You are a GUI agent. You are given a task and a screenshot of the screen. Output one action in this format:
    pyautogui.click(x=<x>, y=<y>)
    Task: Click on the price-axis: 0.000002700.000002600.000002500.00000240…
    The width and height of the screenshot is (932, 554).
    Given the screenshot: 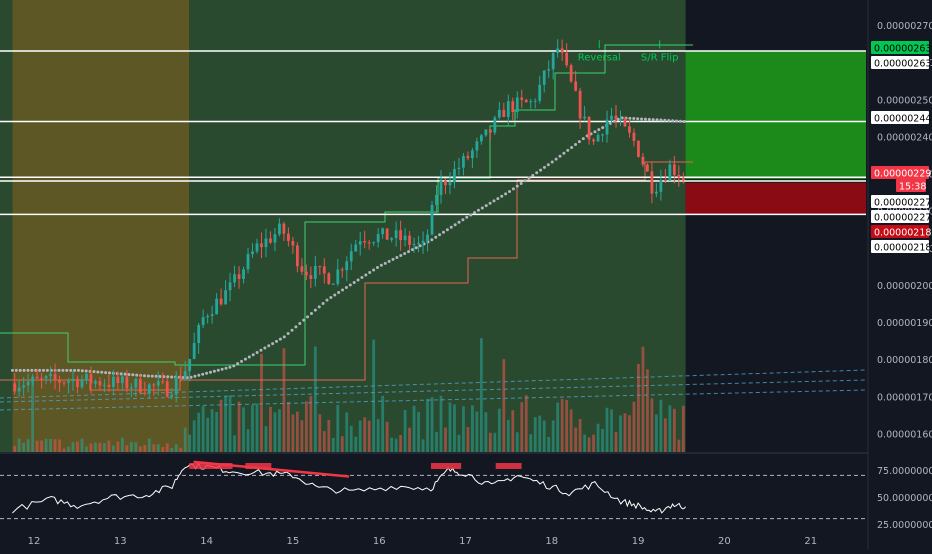 What is the action you would take?
    pyautogui.click(x=901, y=276)
    